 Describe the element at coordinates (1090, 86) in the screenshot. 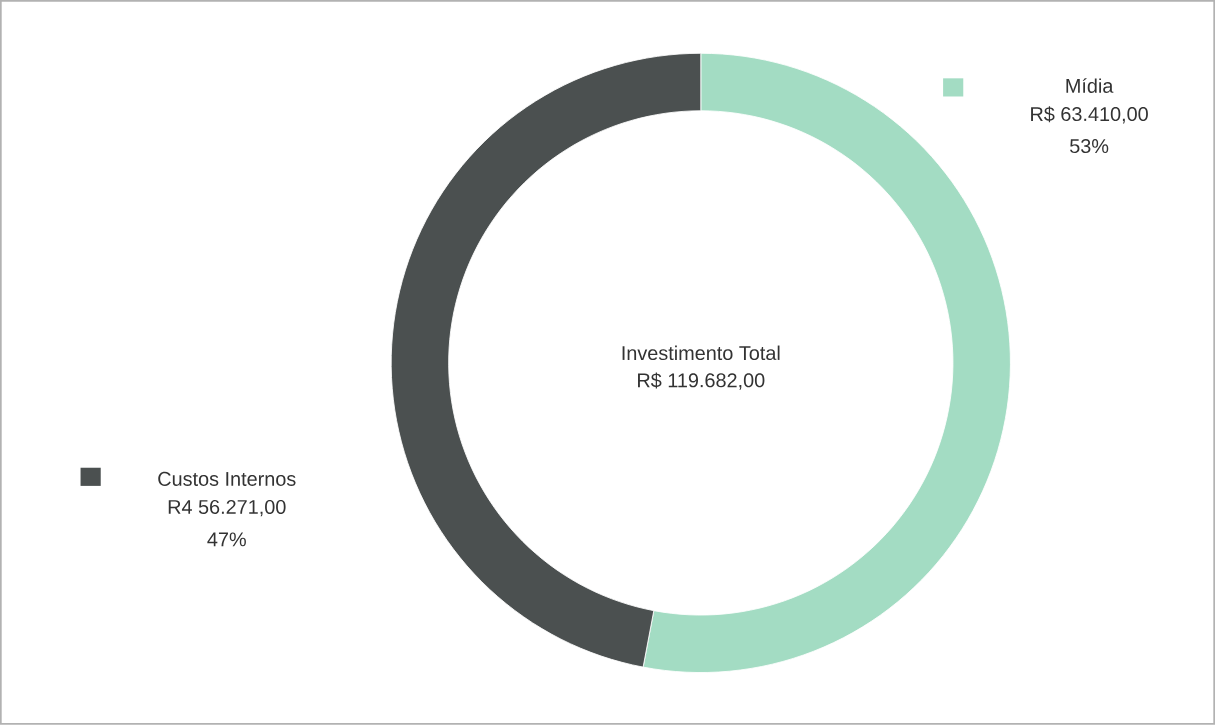

I see `slice-label: Mídia` at that location.